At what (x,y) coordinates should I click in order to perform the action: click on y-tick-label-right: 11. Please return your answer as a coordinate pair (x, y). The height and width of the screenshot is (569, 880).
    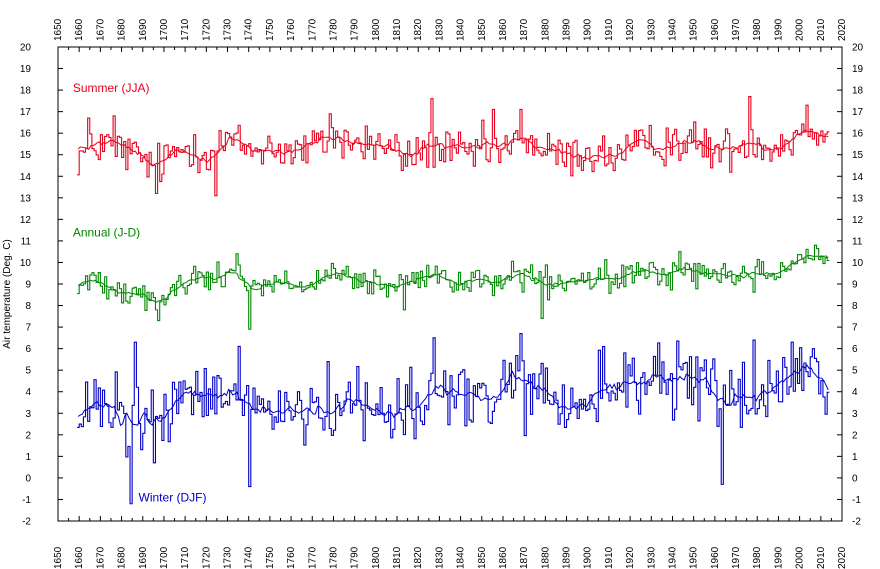
    Looking at the image, I should click on (857, 241).